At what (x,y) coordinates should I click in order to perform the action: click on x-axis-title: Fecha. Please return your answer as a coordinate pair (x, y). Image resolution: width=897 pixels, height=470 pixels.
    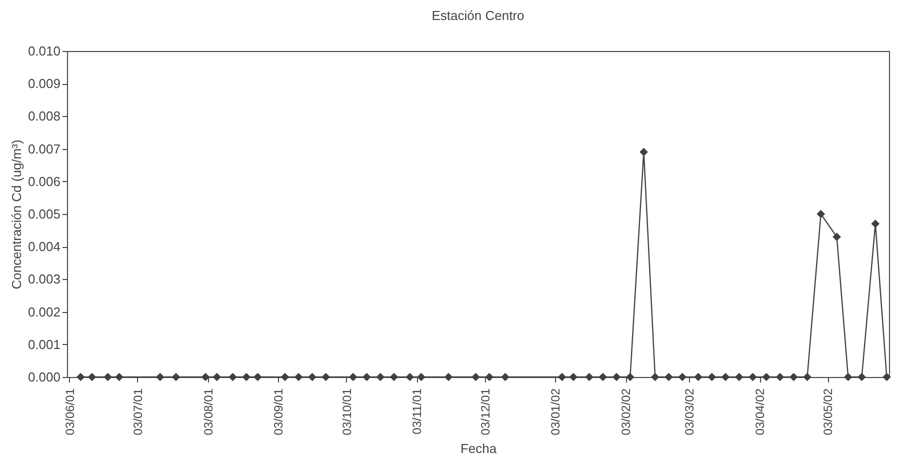
    Looking at the image, I should click on (479, 448).